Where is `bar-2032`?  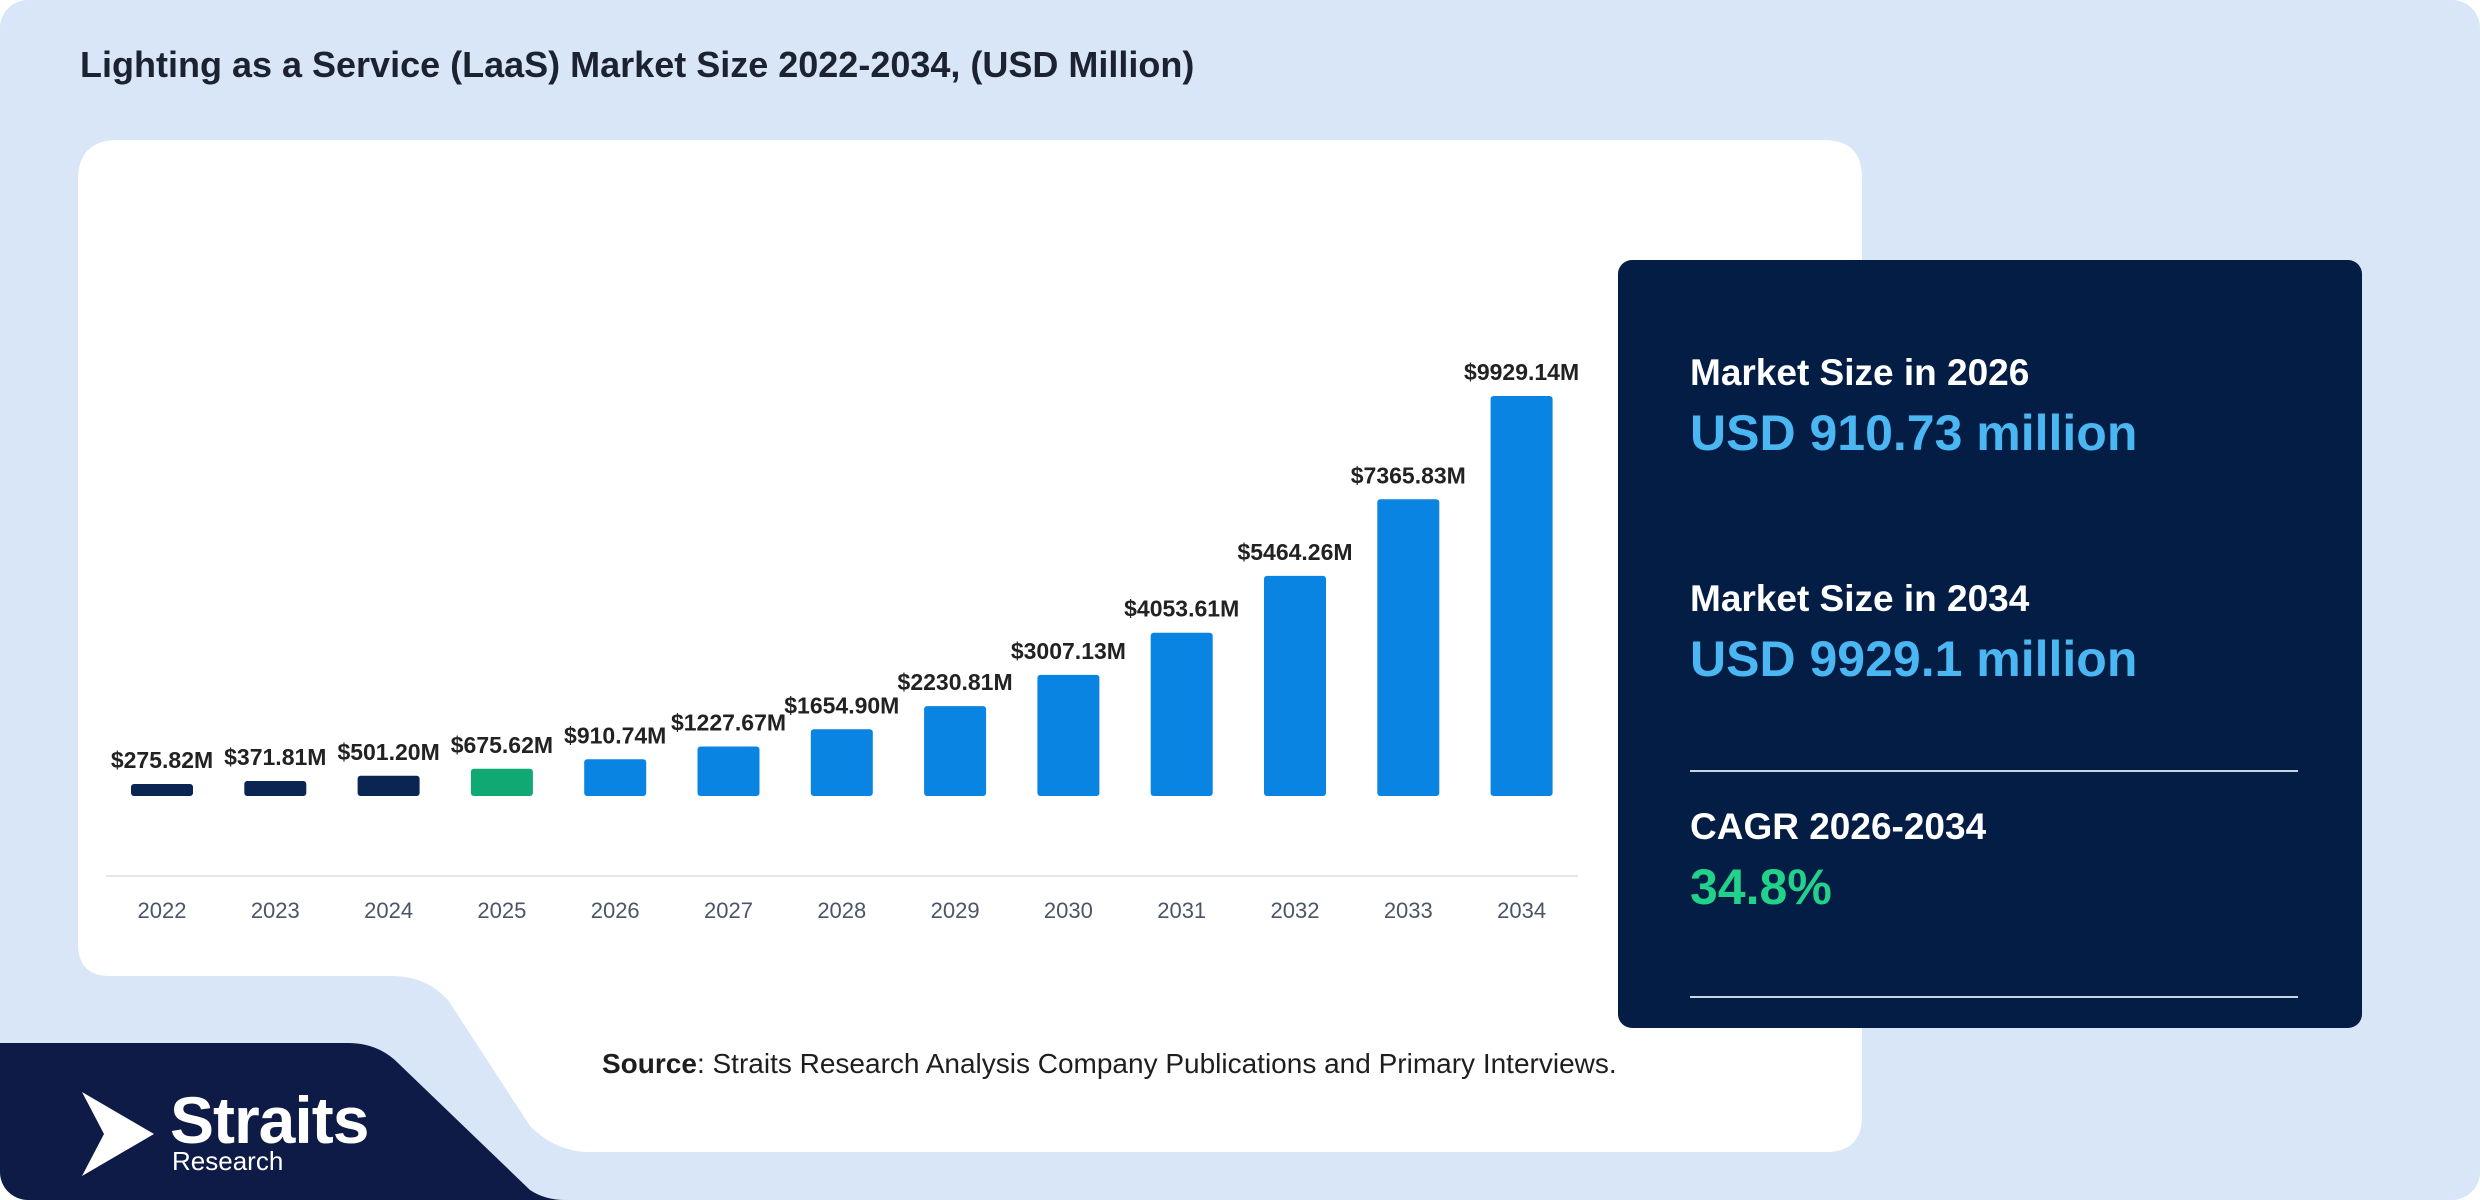 bar-2032 is located at coordinates (1295, 685).